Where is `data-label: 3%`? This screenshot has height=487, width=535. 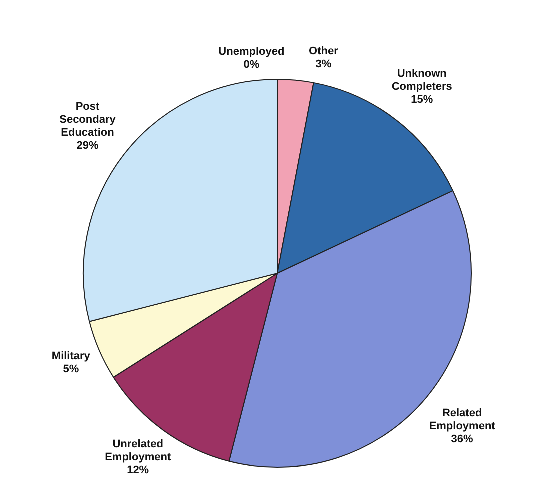
data-label: 3% is located at coordinates (324, 64).